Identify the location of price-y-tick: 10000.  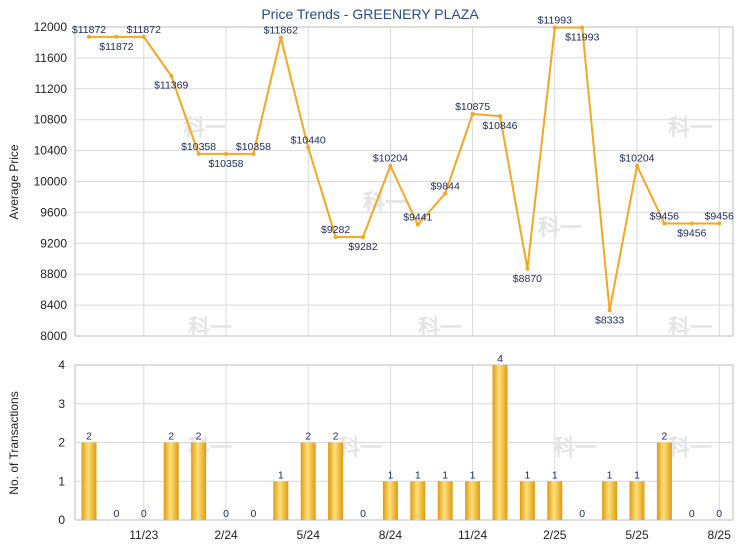
(51, 182).